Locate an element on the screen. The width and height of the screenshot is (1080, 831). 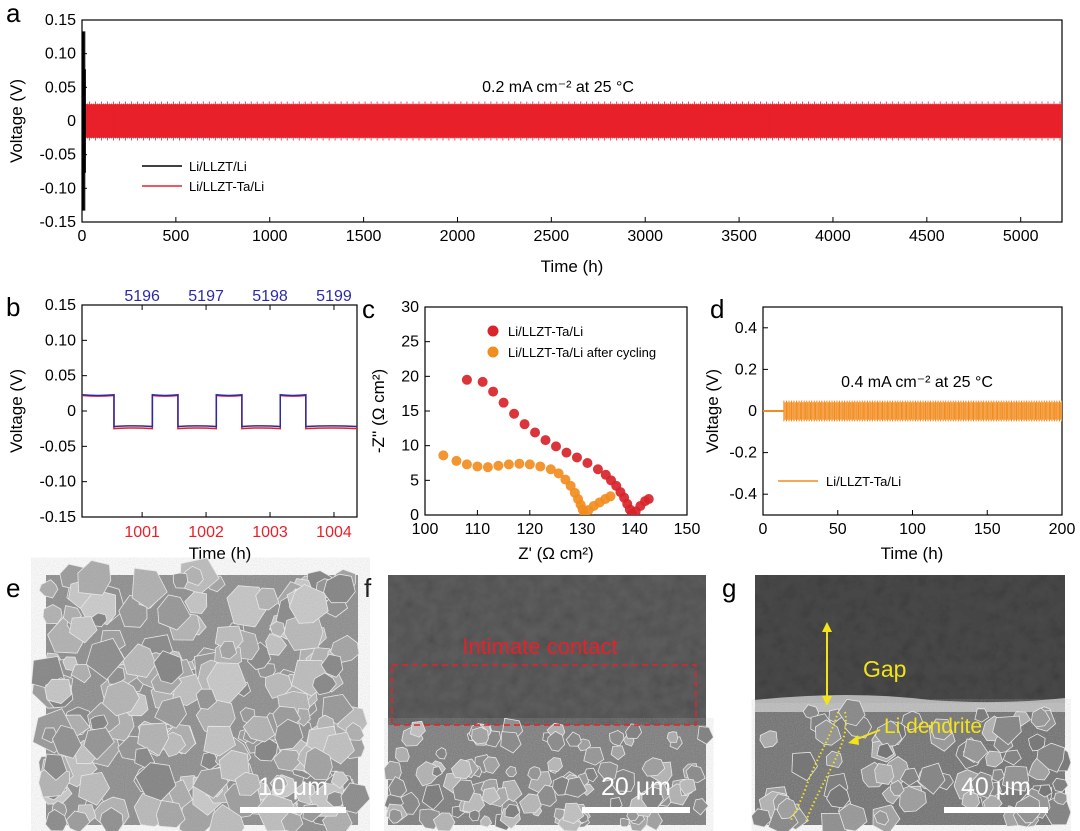
panel-label-e: e is located at coordinates (13, 588).